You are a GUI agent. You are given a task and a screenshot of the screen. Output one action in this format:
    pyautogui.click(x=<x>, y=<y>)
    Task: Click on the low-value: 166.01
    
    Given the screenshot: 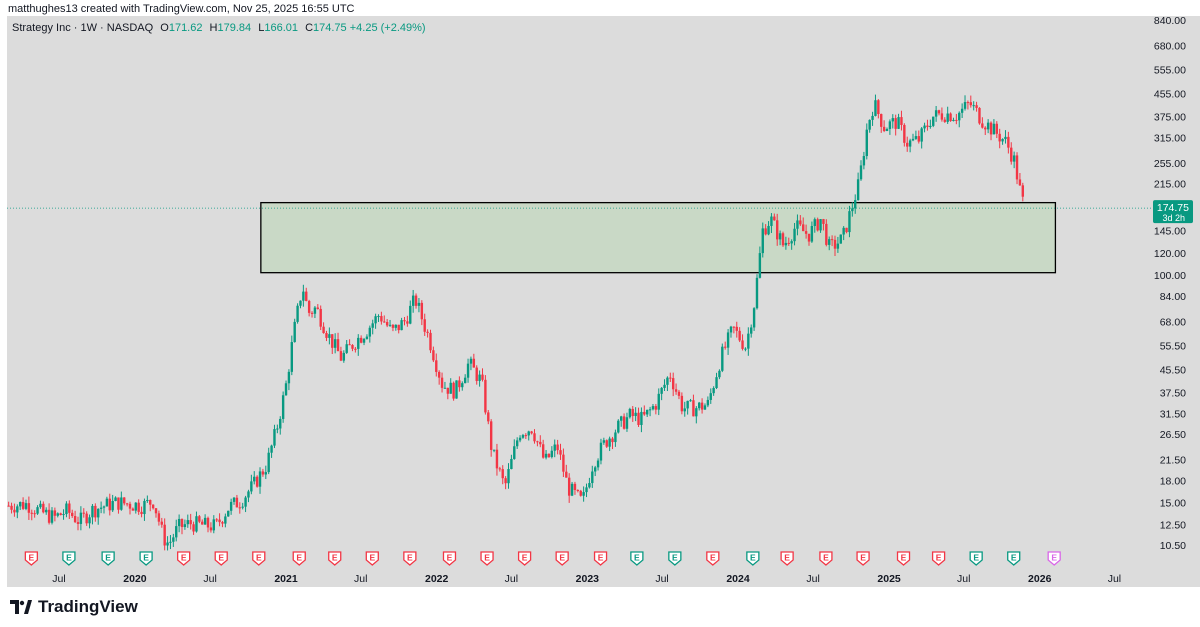 What is the action you would take?
    pyautogui.click(x=281, y=28)
    